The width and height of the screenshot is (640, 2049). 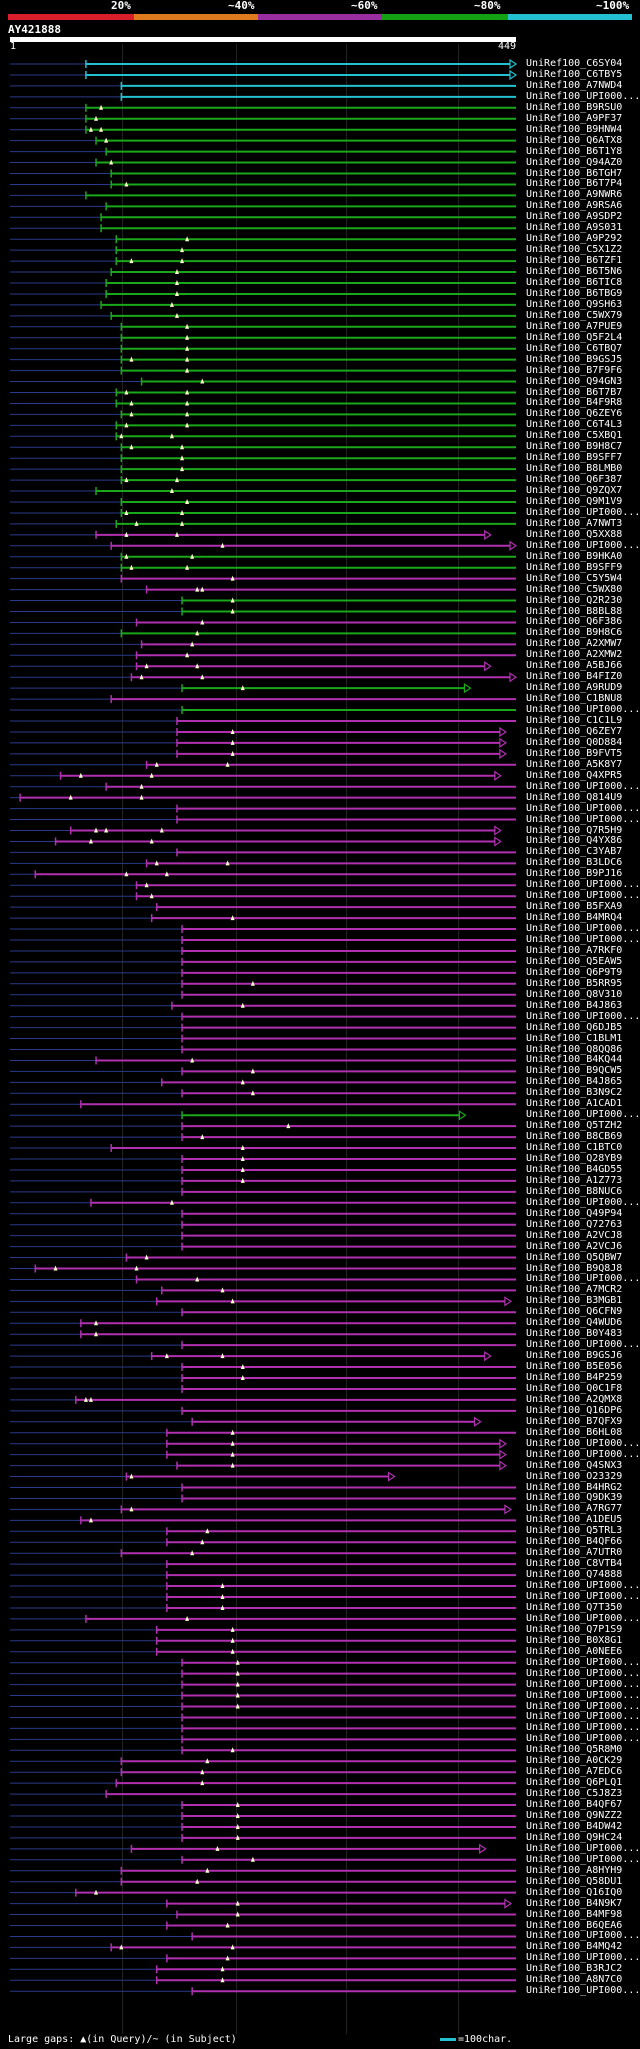 I want to click on hit-label: UniRef100_B6T1Y8, so click(x=574, y=151).